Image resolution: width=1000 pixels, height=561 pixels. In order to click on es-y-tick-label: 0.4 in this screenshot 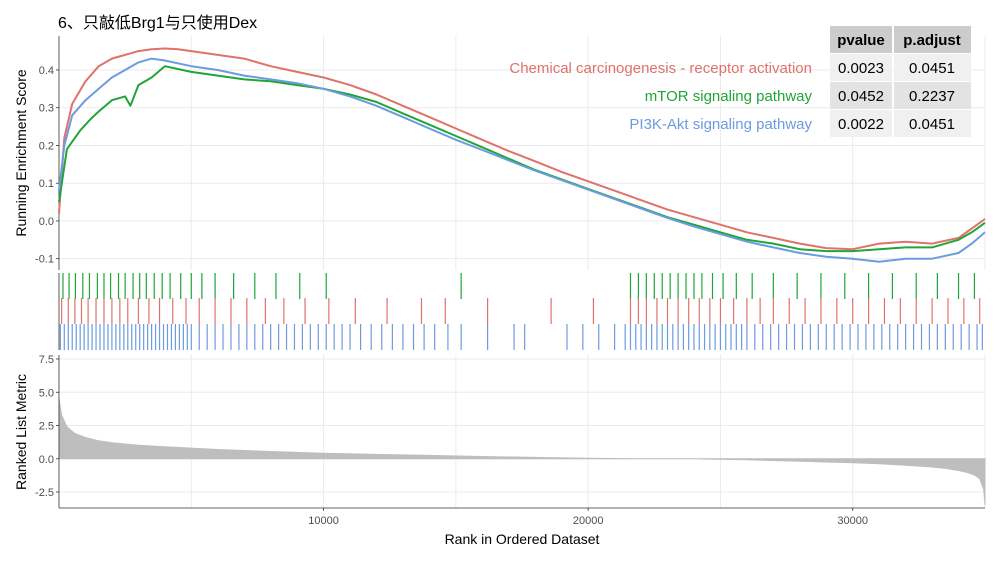, I will do `click(46, 71)`.